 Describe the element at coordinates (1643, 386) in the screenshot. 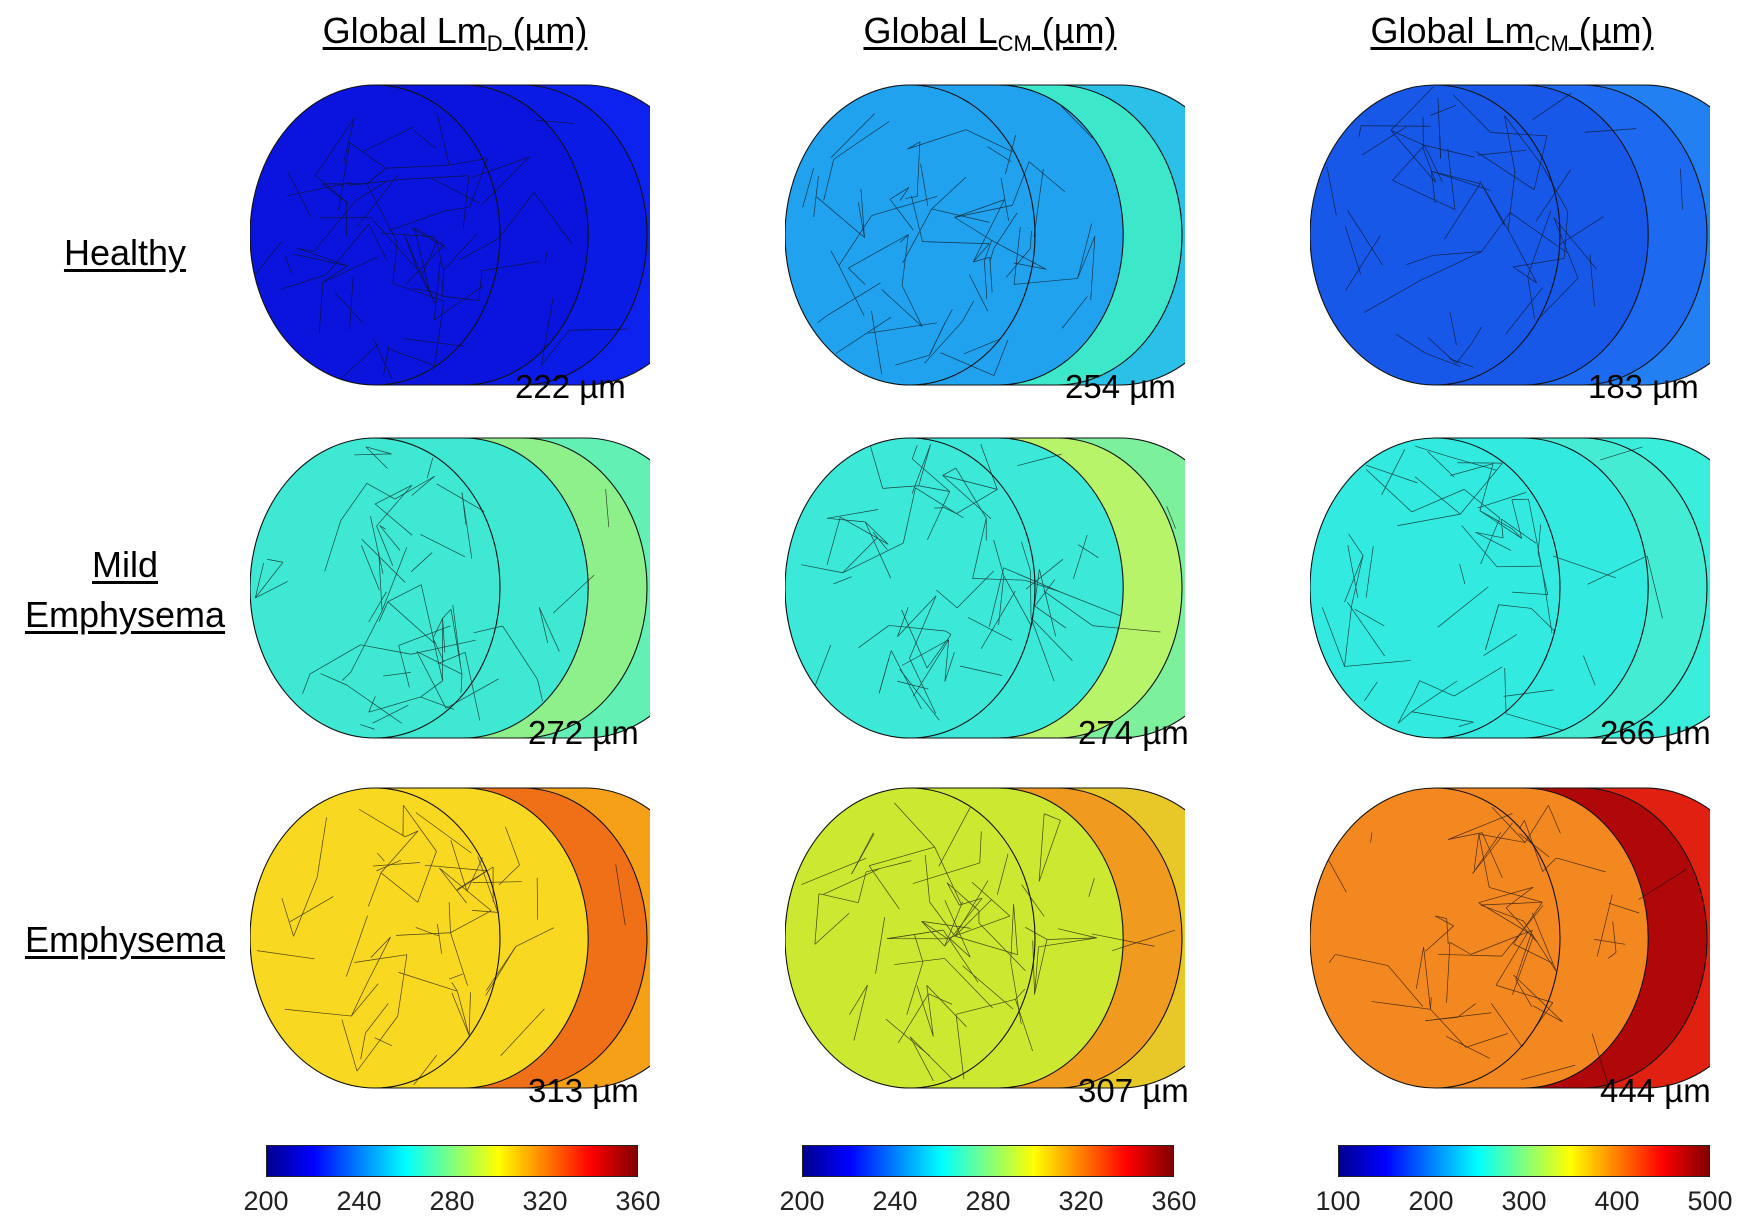

I see `value-label: 183 µm` at that location.